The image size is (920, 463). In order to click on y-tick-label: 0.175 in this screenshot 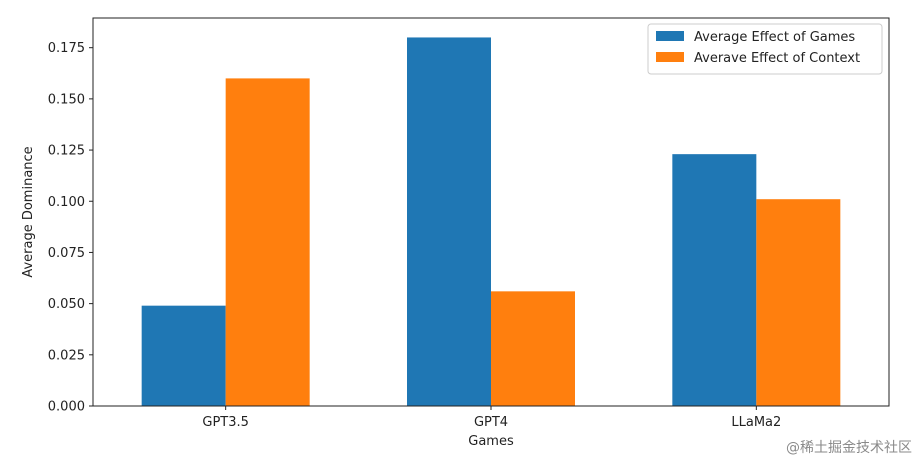, I will do `click(66, 48)`.